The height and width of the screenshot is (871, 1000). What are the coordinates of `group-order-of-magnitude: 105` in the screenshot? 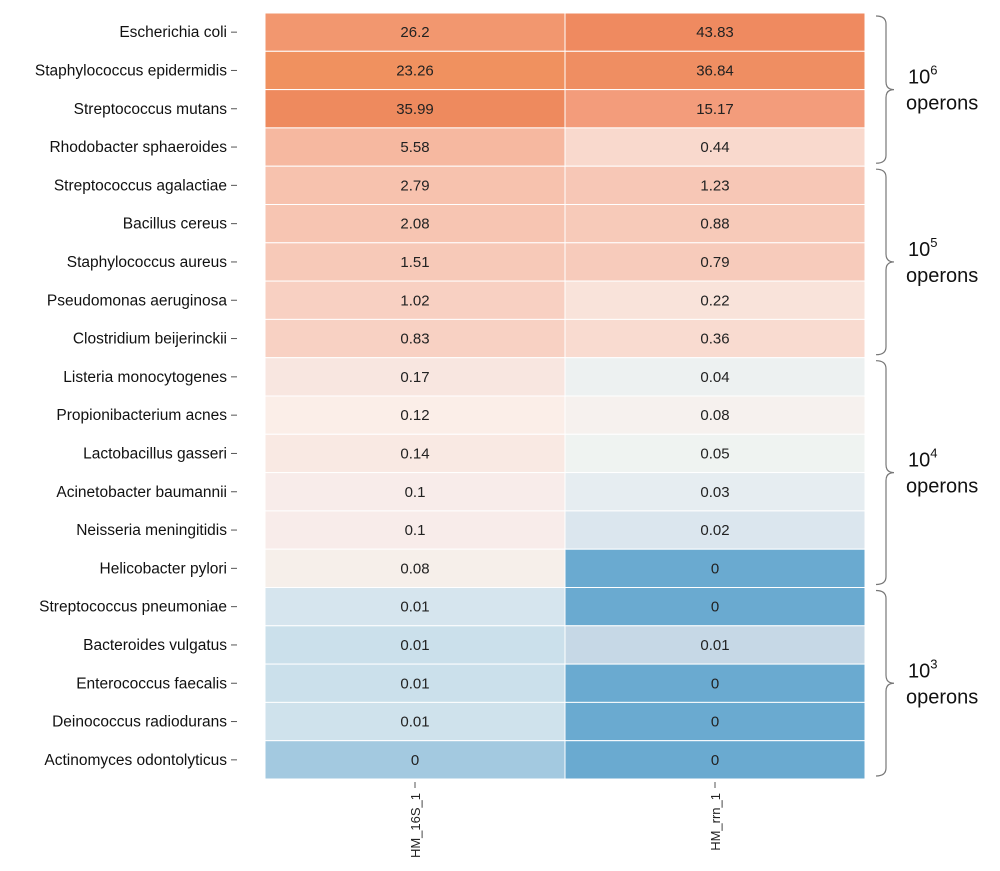 It's located at (922, 248).